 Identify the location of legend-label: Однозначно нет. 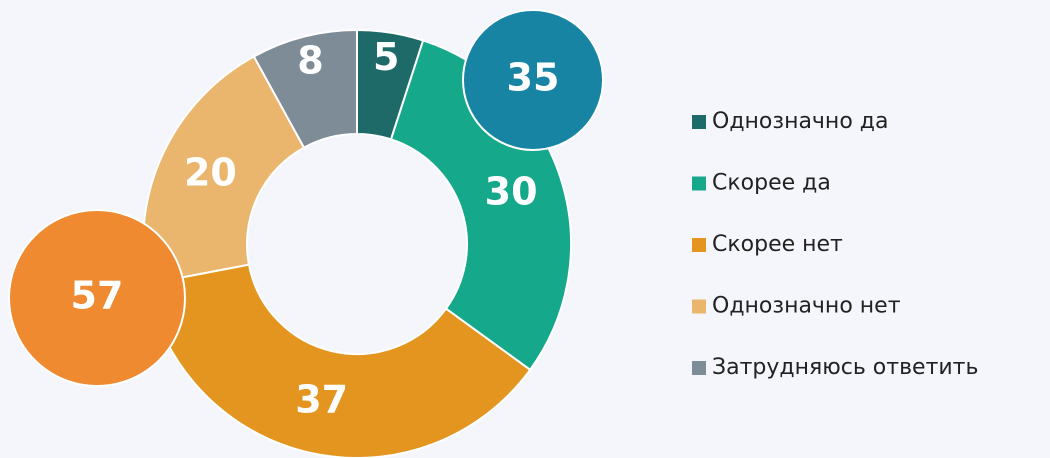
(806, 306).